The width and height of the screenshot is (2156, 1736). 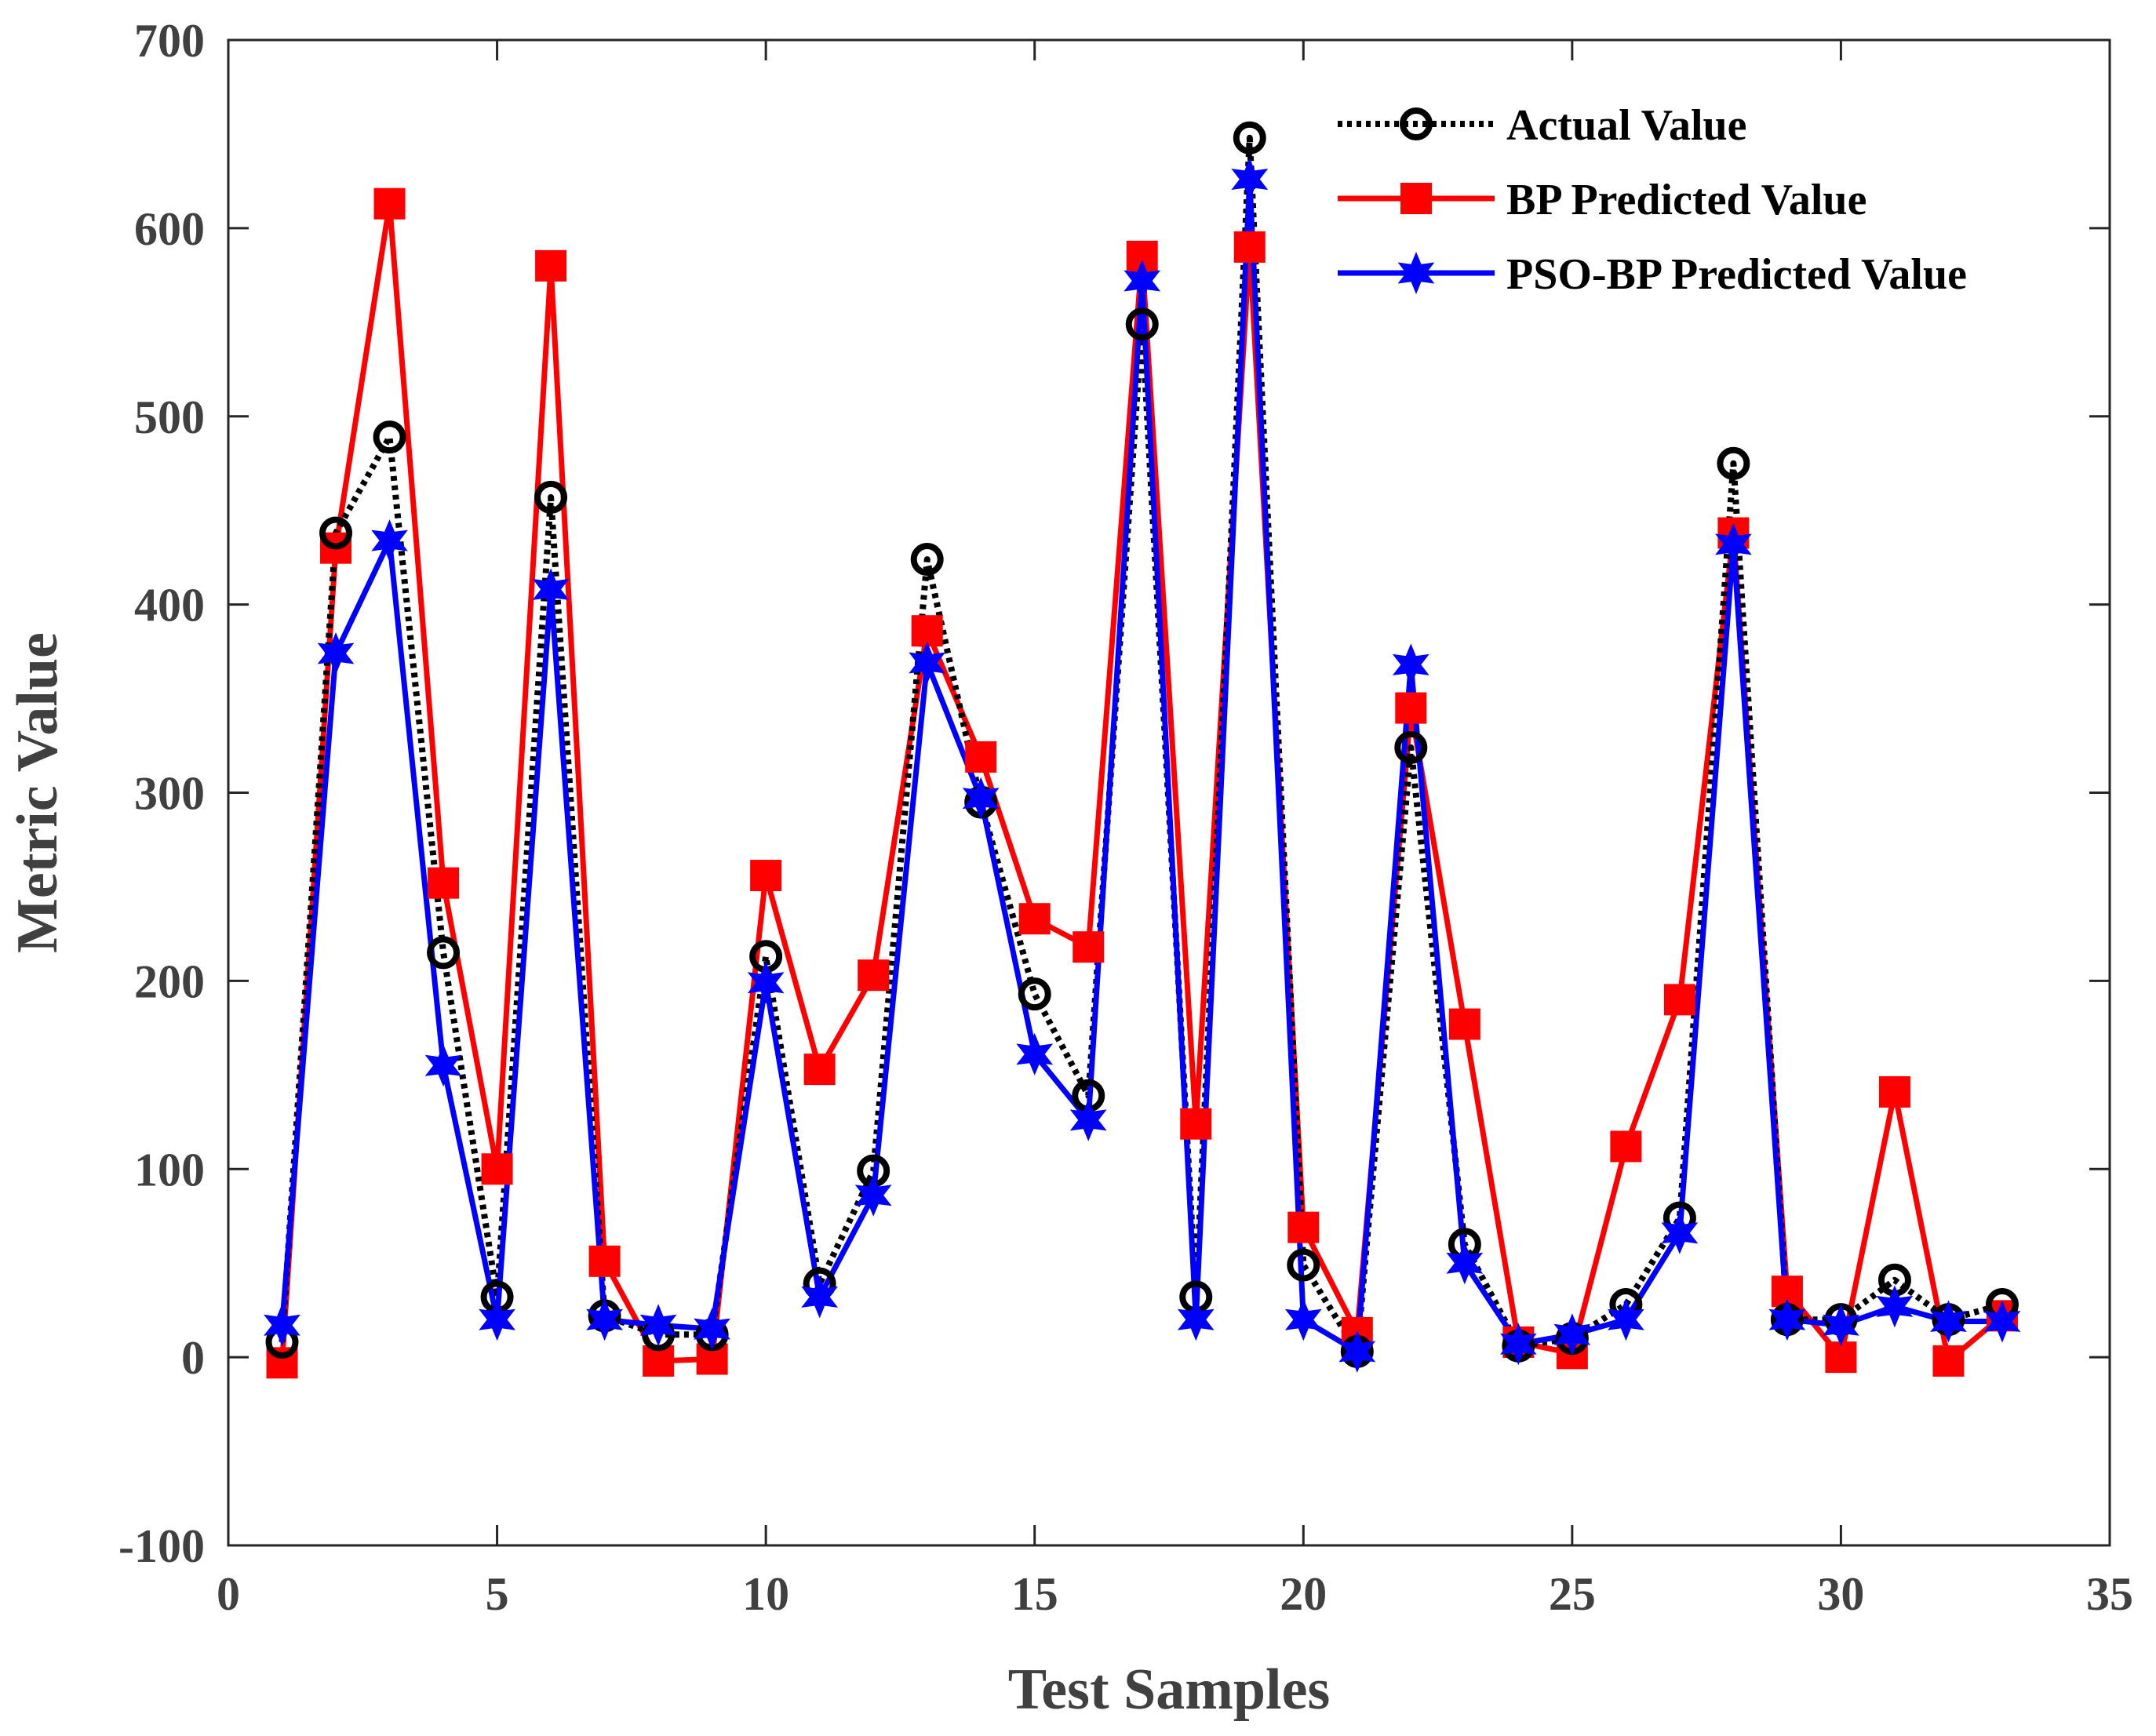 What do you see at coordinates (2109, 1594) in the screenshot?
I see `x-tick-label: 35` at bounding box center [2109, 1594].